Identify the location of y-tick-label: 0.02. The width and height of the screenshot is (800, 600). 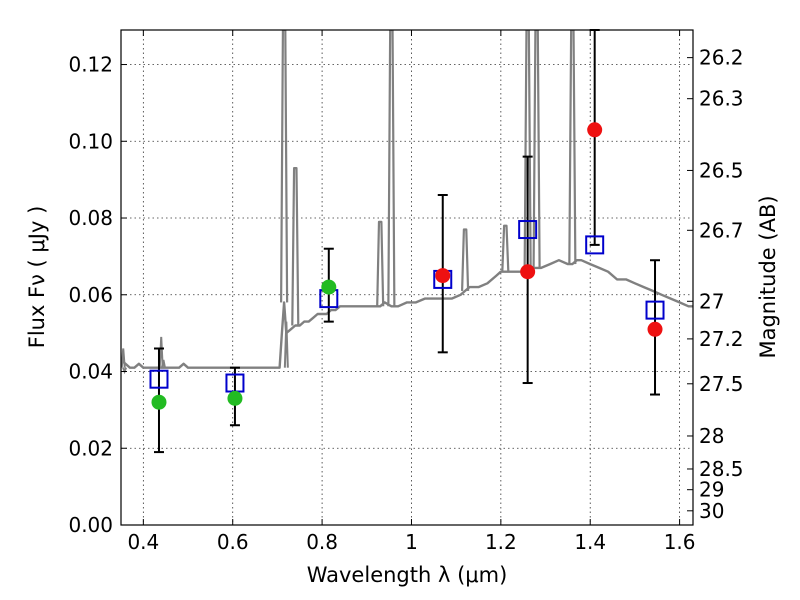
(90, 448).